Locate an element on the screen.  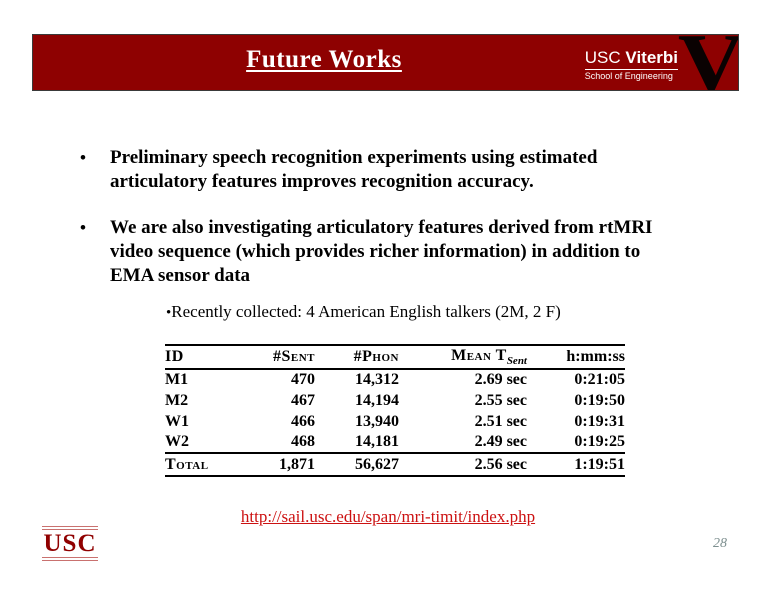
table-cell: Total is located at coordinates (209, 464).